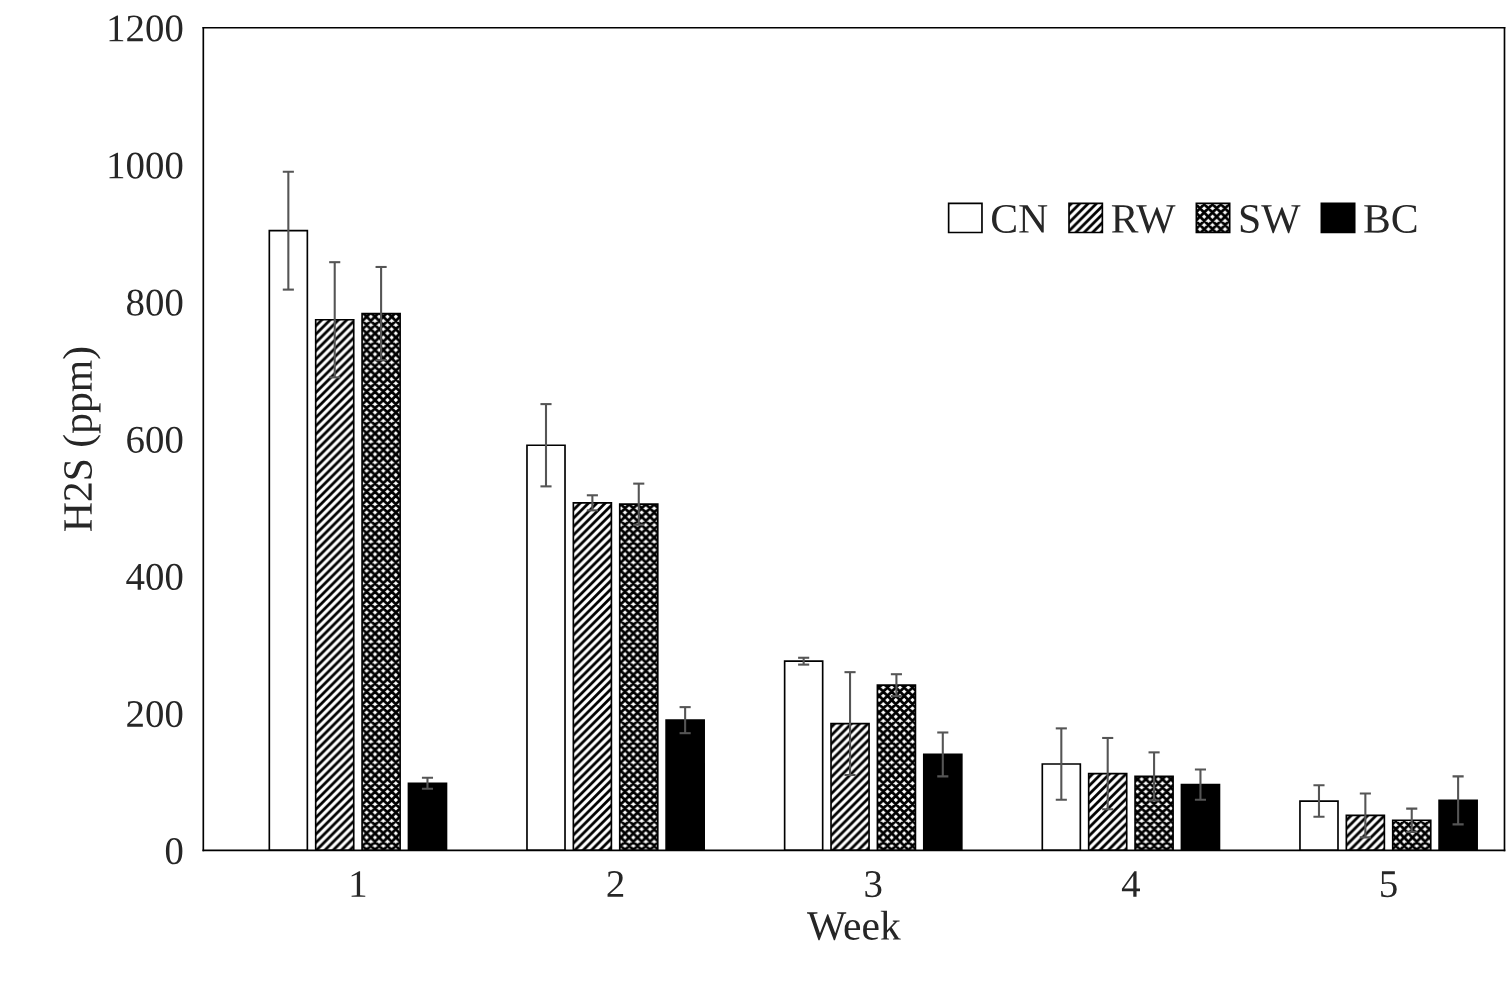 The height and width of the screenshot is (990, 1506). What do you see at coordinates (854, 925) in the screenshot?
I see `x-axis-title: Week` at bounding box center [854, 925].